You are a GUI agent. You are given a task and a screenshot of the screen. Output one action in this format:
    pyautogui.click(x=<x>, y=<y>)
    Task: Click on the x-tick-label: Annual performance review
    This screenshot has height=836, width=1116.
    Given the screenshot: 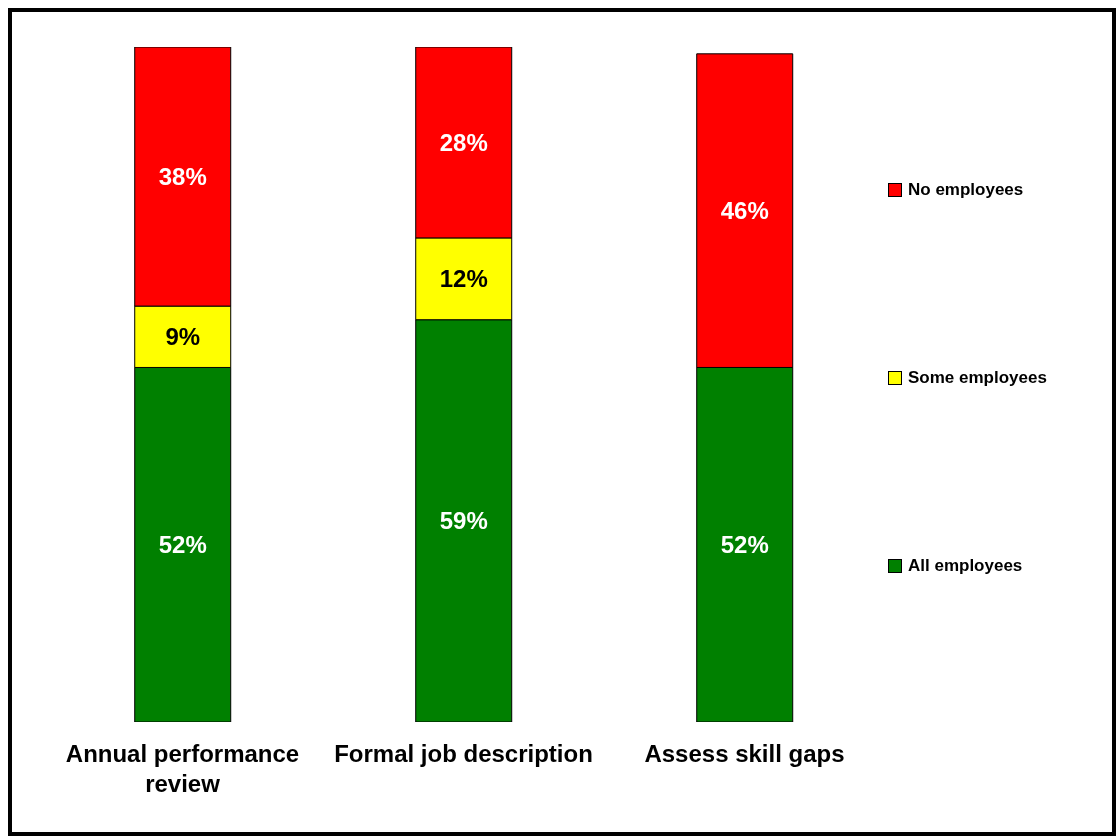 What is the action you would take?
    pyautogui.click(x=182, y=768)
    